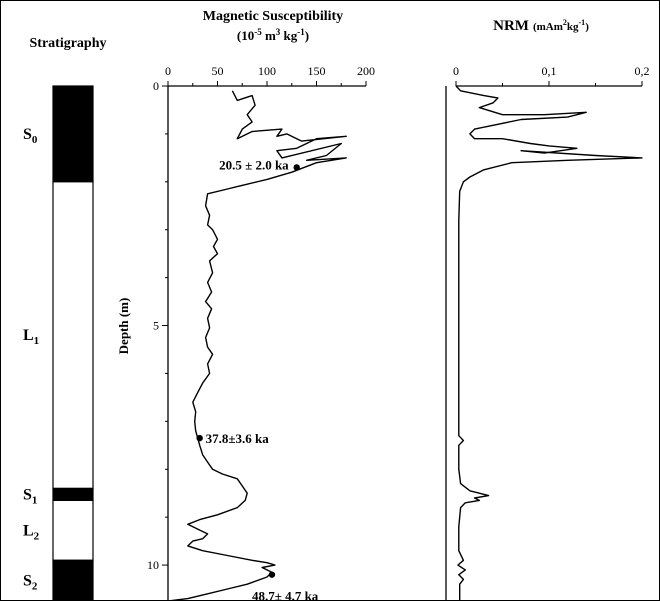  What do you see at coordinates (642, 71) in the screenshot?
I see `nrm-x-tick-label: 0,2` at bounding box center [642, 71].